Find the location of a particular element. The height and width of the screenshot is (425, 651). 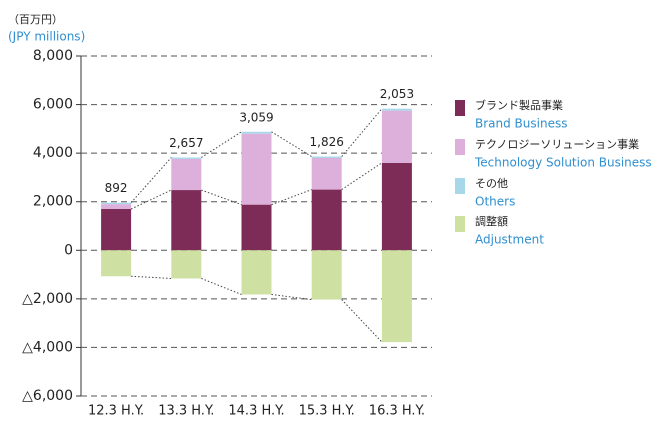

y-tick-label: 2,000 is located at coordinates (53, 202).